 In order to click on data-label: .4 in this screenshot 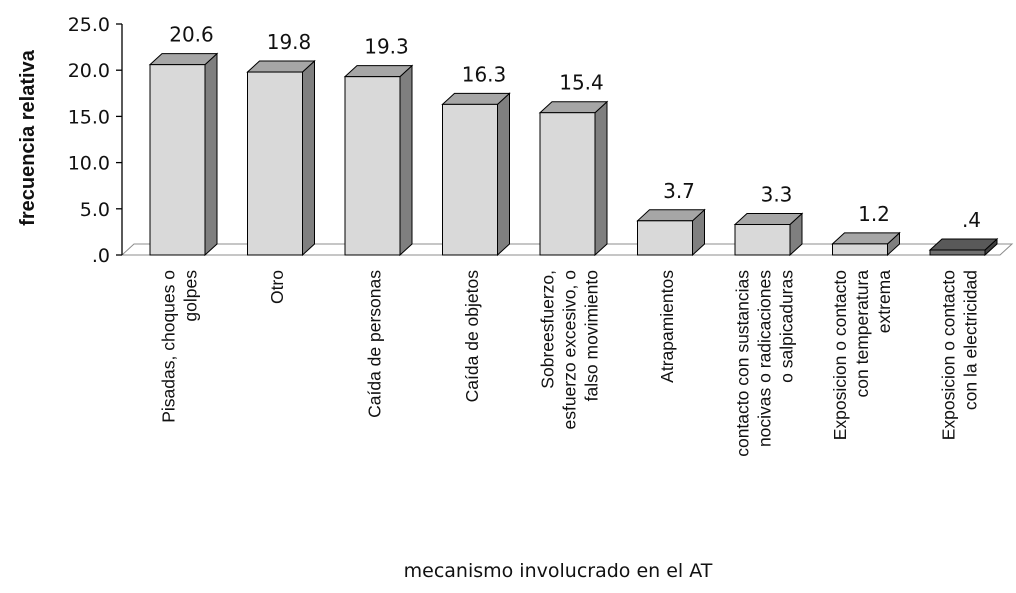, I will do `click(971, 220)`.